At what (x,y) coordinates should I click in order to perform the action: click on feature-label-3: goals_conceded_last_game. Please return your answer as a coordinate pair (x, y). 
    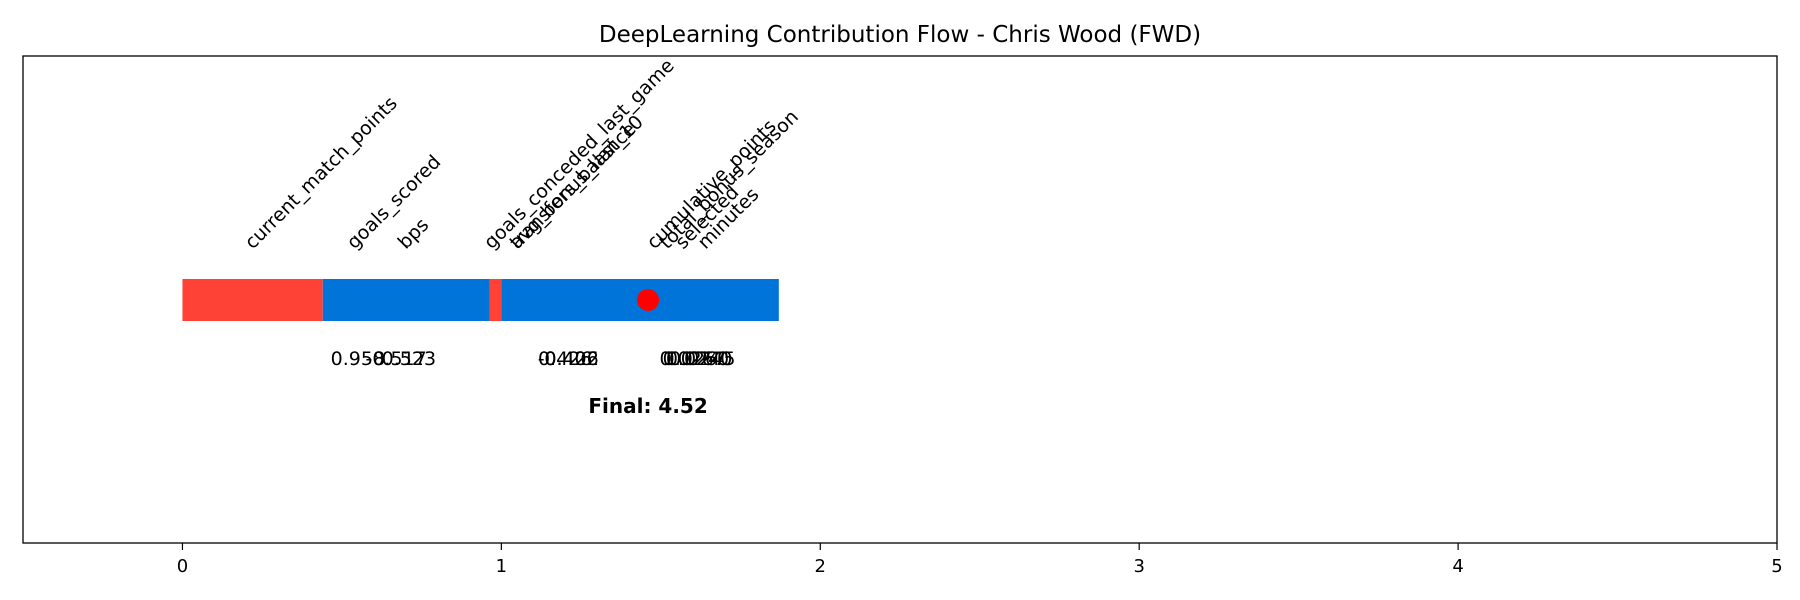
    Looking at the image, I should click on (579, 154).